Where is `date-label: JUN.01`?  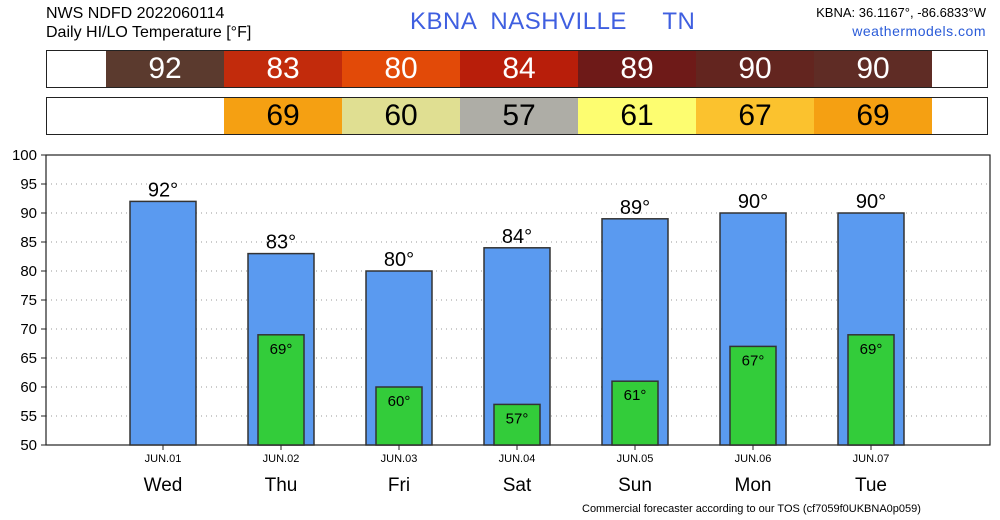
date-label: JUN.01 is located at coordinates (163, 459).